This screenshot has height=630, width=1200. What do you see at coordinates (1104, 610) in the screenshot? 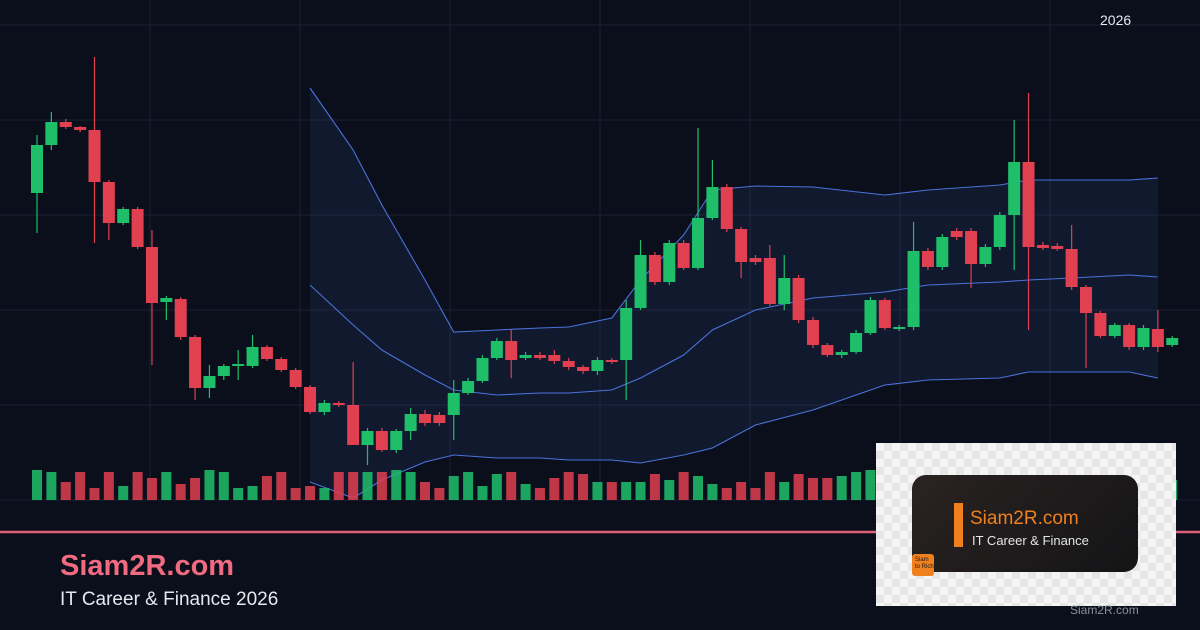
I see `watermark: Siam2R.com` at bounding box center [1104, 610].